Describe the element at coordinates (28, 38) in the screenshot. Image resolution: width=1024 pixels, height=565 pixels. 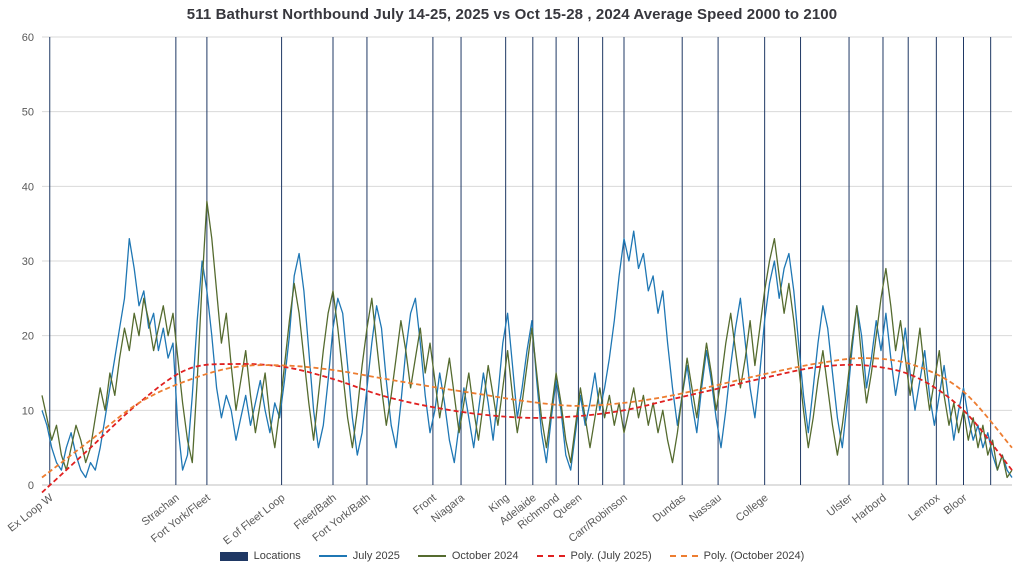
I see `y-tick-label-60: 60` at that location.